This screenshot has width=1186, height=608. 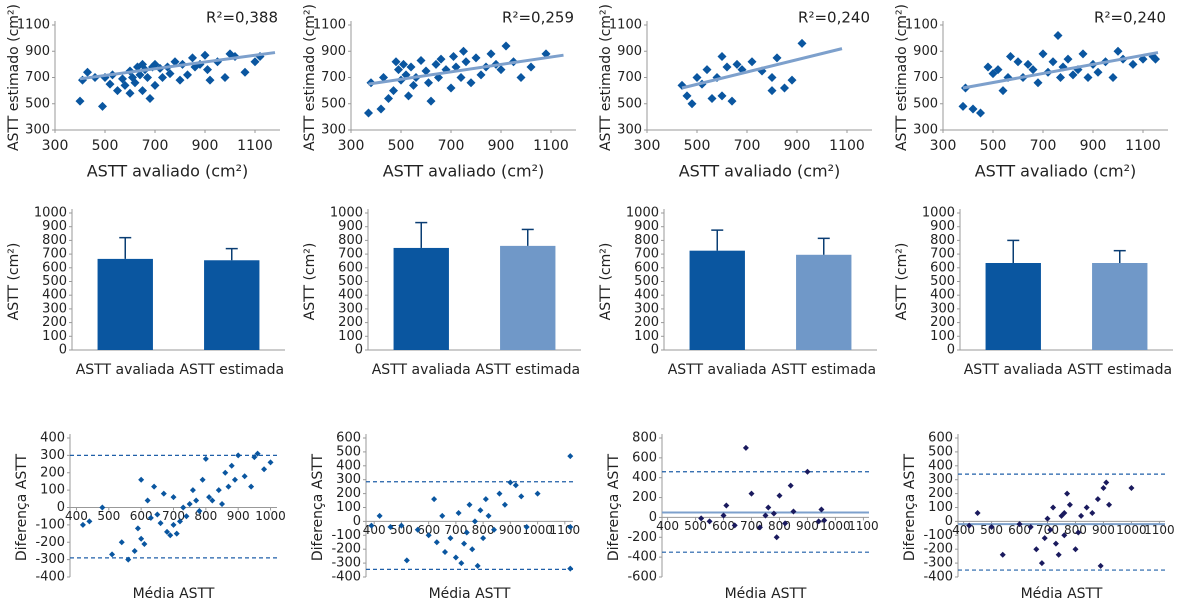 I want to click on y-tick-label: 1000, so click(x=346, y=213).